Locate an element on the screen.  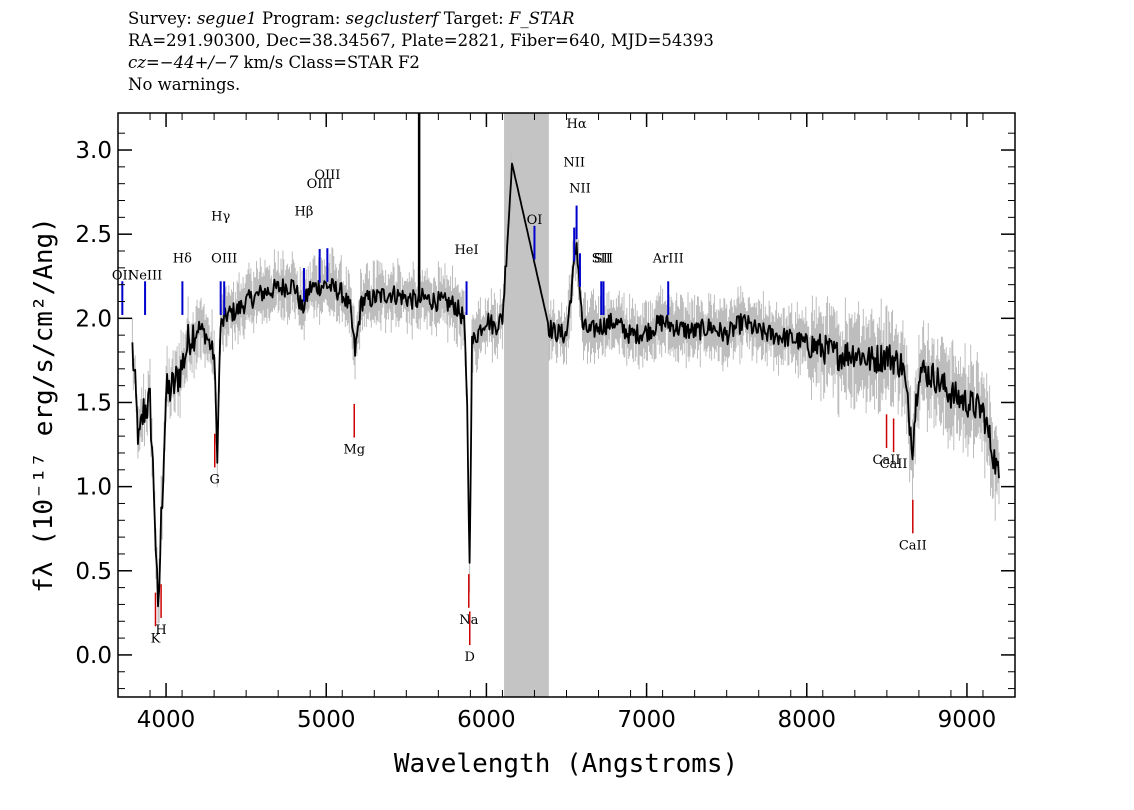
x-tick-label: 4000 is located at coordinates (166, 720).